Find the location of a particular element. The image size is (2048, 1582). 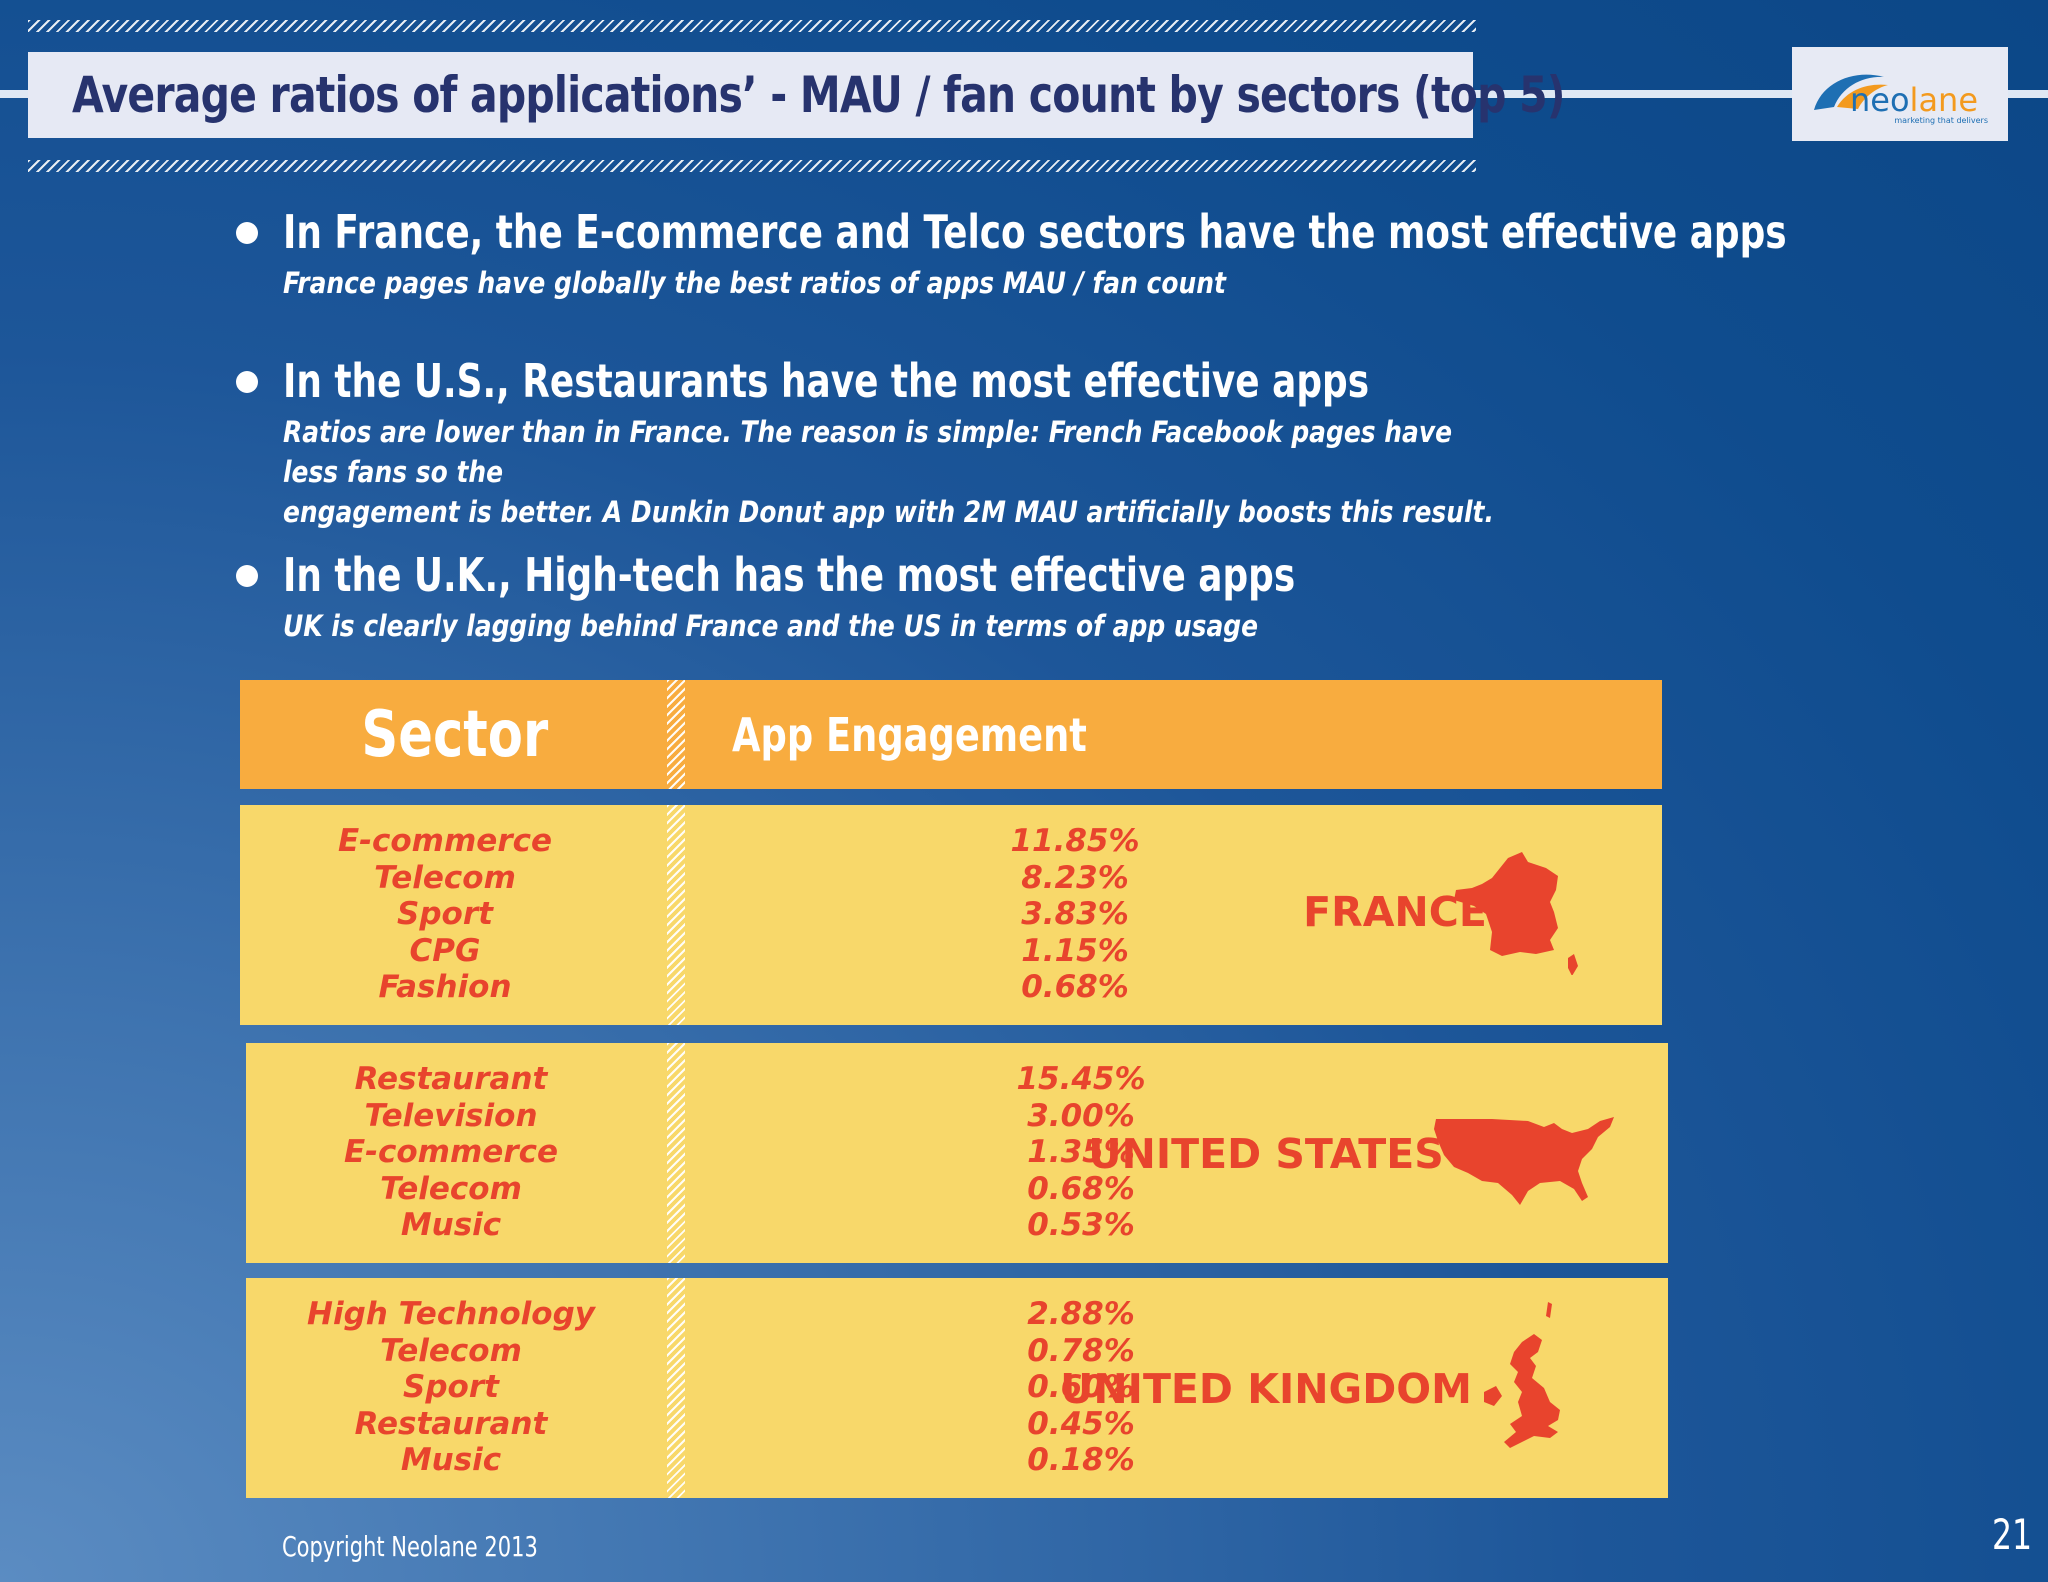

engagement-column-header: App Engagement is located at coordinates (909, 734).